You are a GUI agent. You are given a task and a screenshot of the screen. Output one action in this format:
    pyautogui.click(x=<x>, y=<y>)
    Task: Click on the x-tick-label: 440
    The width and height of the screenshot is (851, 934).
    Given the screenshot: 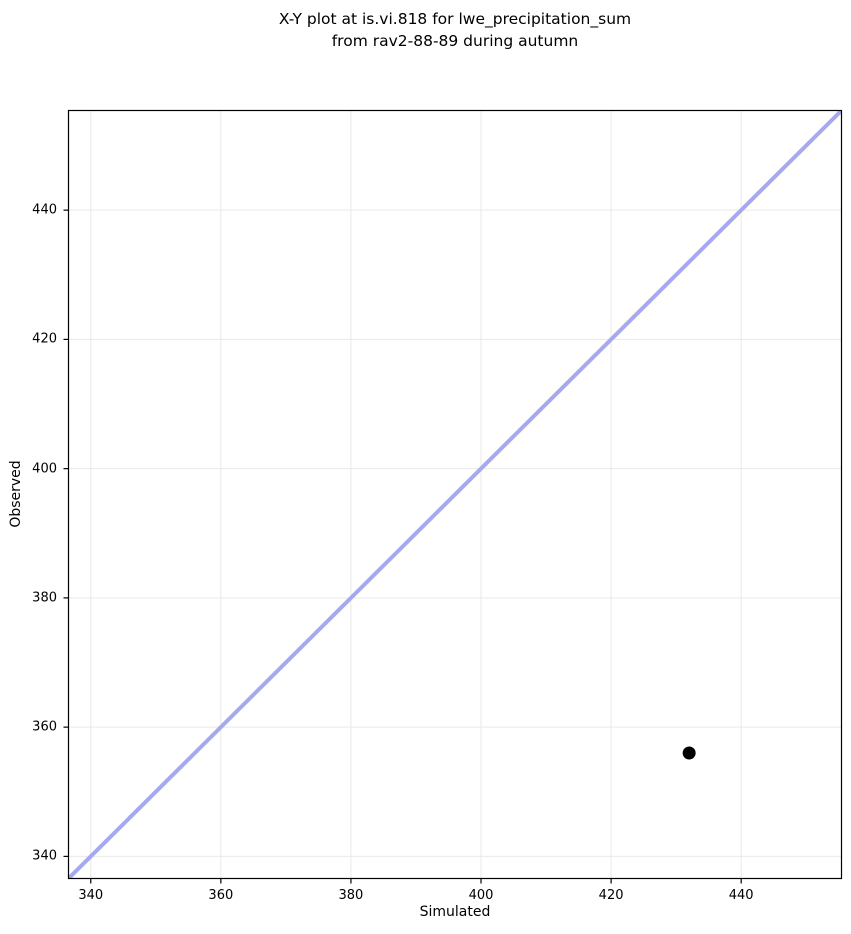 What is the action you would take?
    pyautogui.click(x=741, y=895)
    